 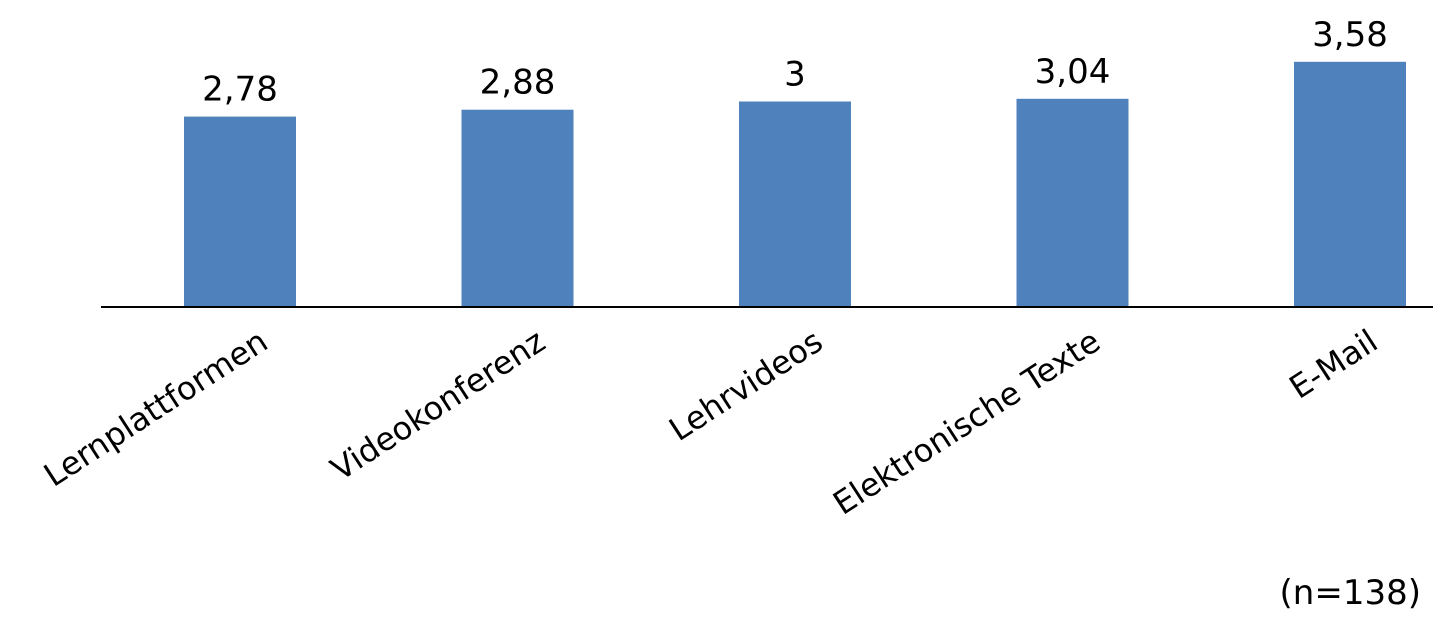 What do you see at coordinates (1350, 593) in the screenshot?
I see `sample-size-note: (n=138)` at bounding box center [1350, 593].